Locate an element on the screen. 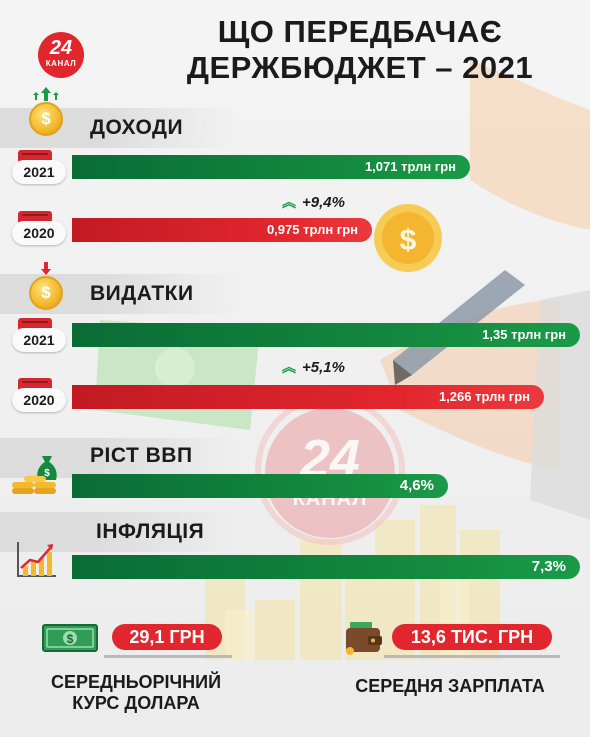 The image size is (590, 737). inflation-band is located at coordinates (120, 532).